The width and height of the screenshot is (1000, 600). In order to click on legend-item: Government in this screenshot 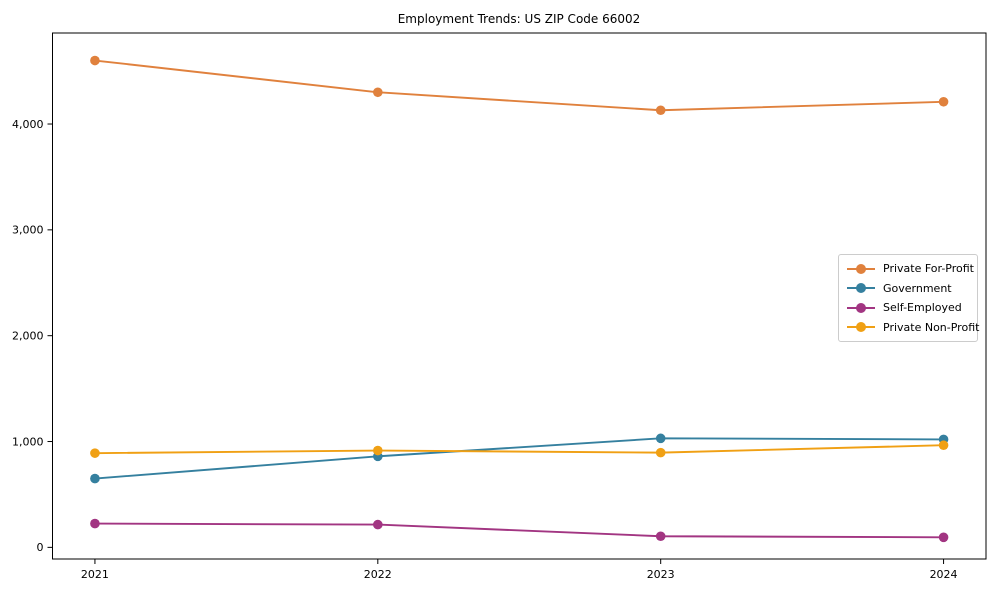, I will do `click(908, 289)`.